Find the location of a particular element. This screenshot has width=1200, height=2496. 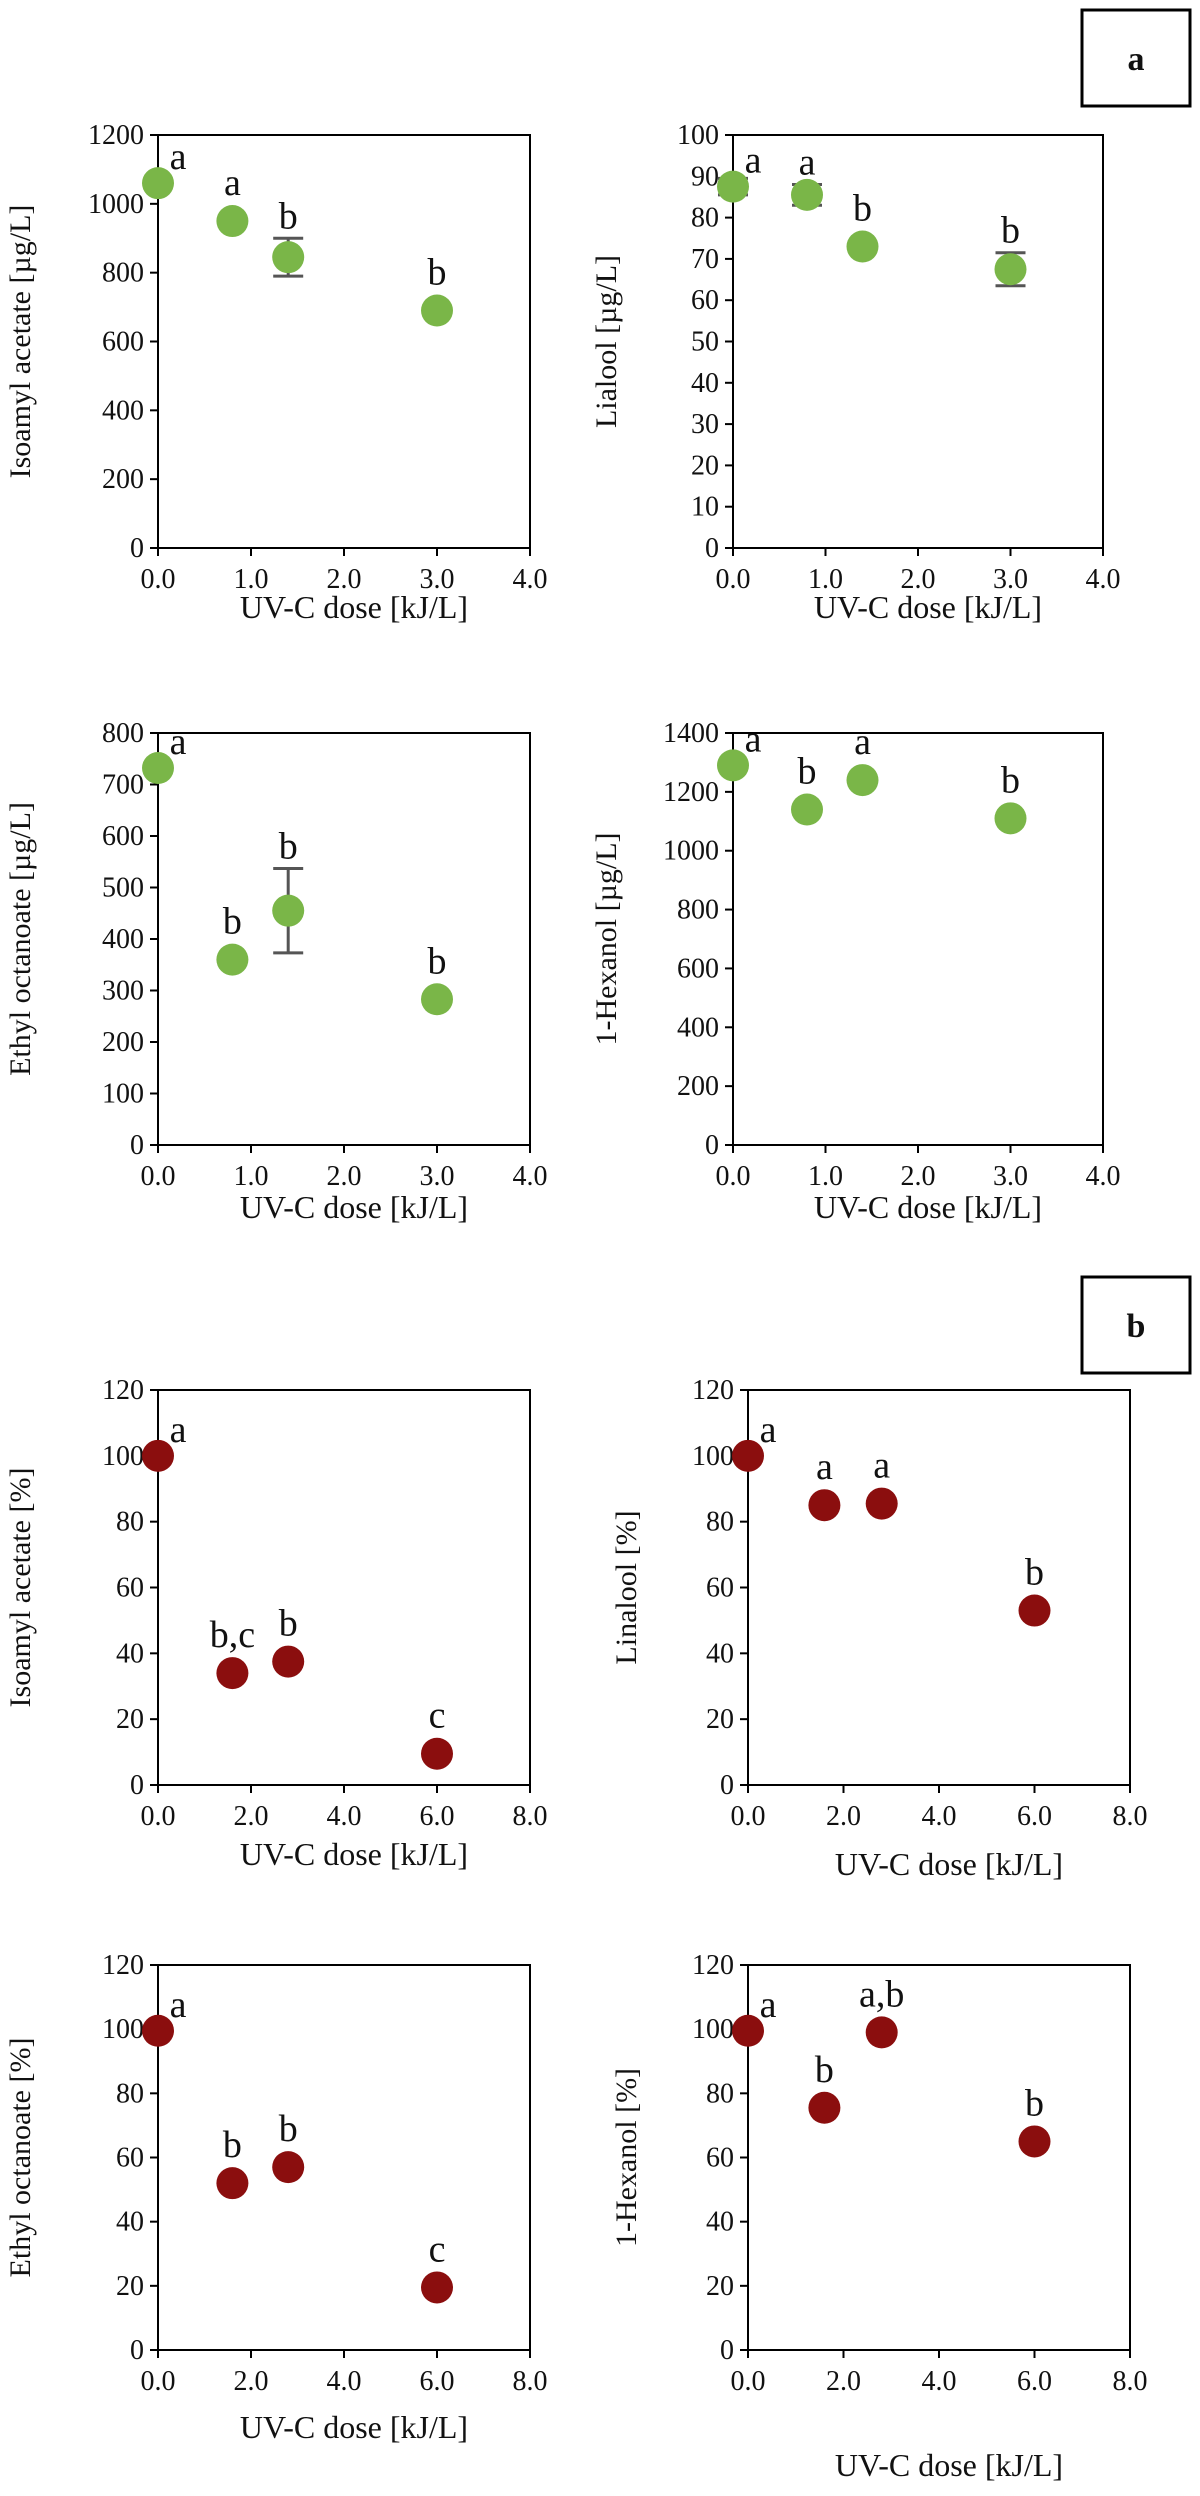

y-axis-label: 1-Hexanol [%] is located at coordinates (626, 2157).